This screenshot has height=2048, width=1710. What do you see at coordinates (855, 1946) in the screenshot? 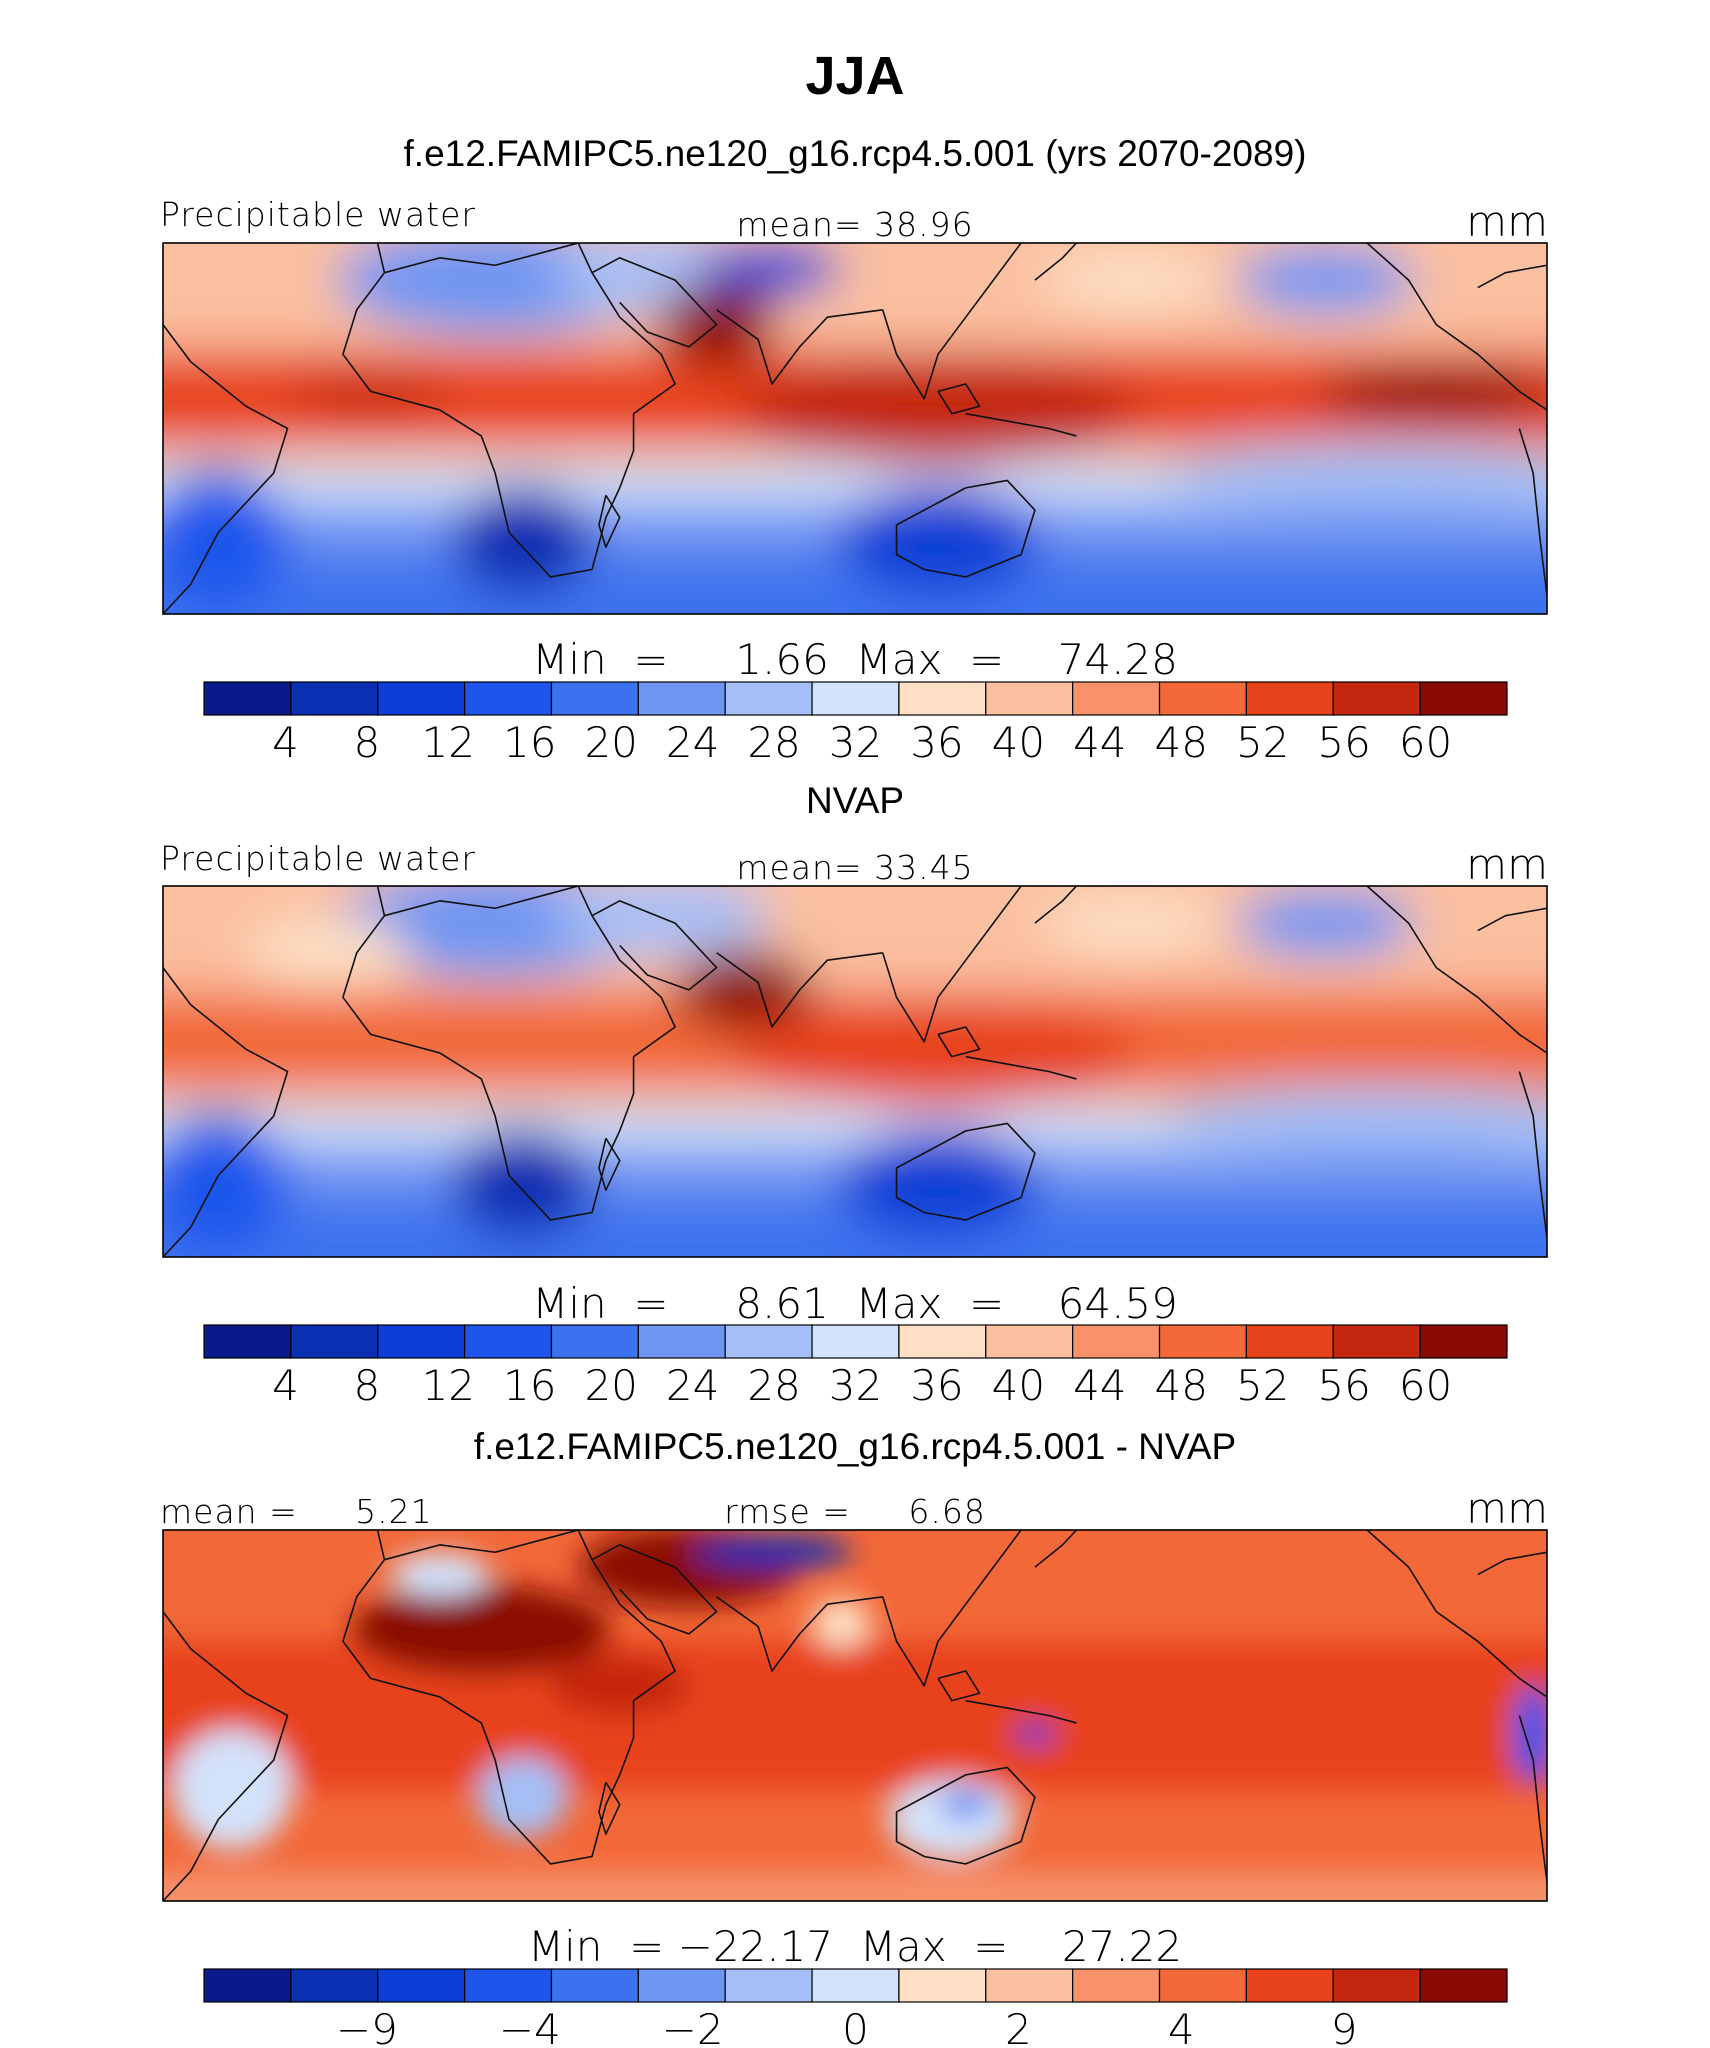
I see `panel-3-minmax: Min = −22.17 Max = 27.22` at bounding box center [855, 1946].